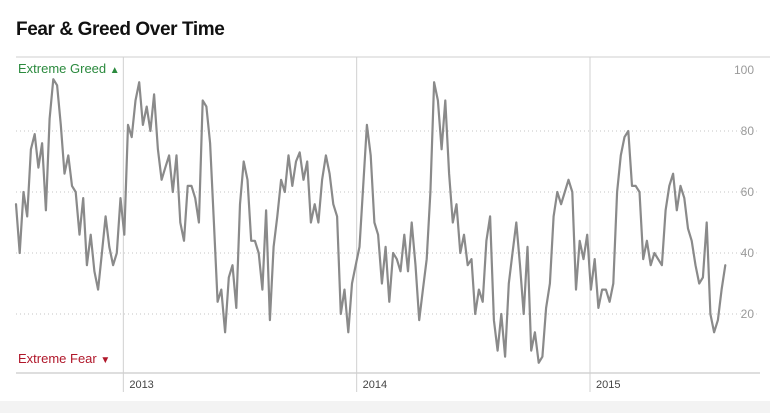 This screenshot has width=770, height=413. Describe the element at coordinates (748, 314) in the screenshot. I see `y-tick-label: 20` at that location.